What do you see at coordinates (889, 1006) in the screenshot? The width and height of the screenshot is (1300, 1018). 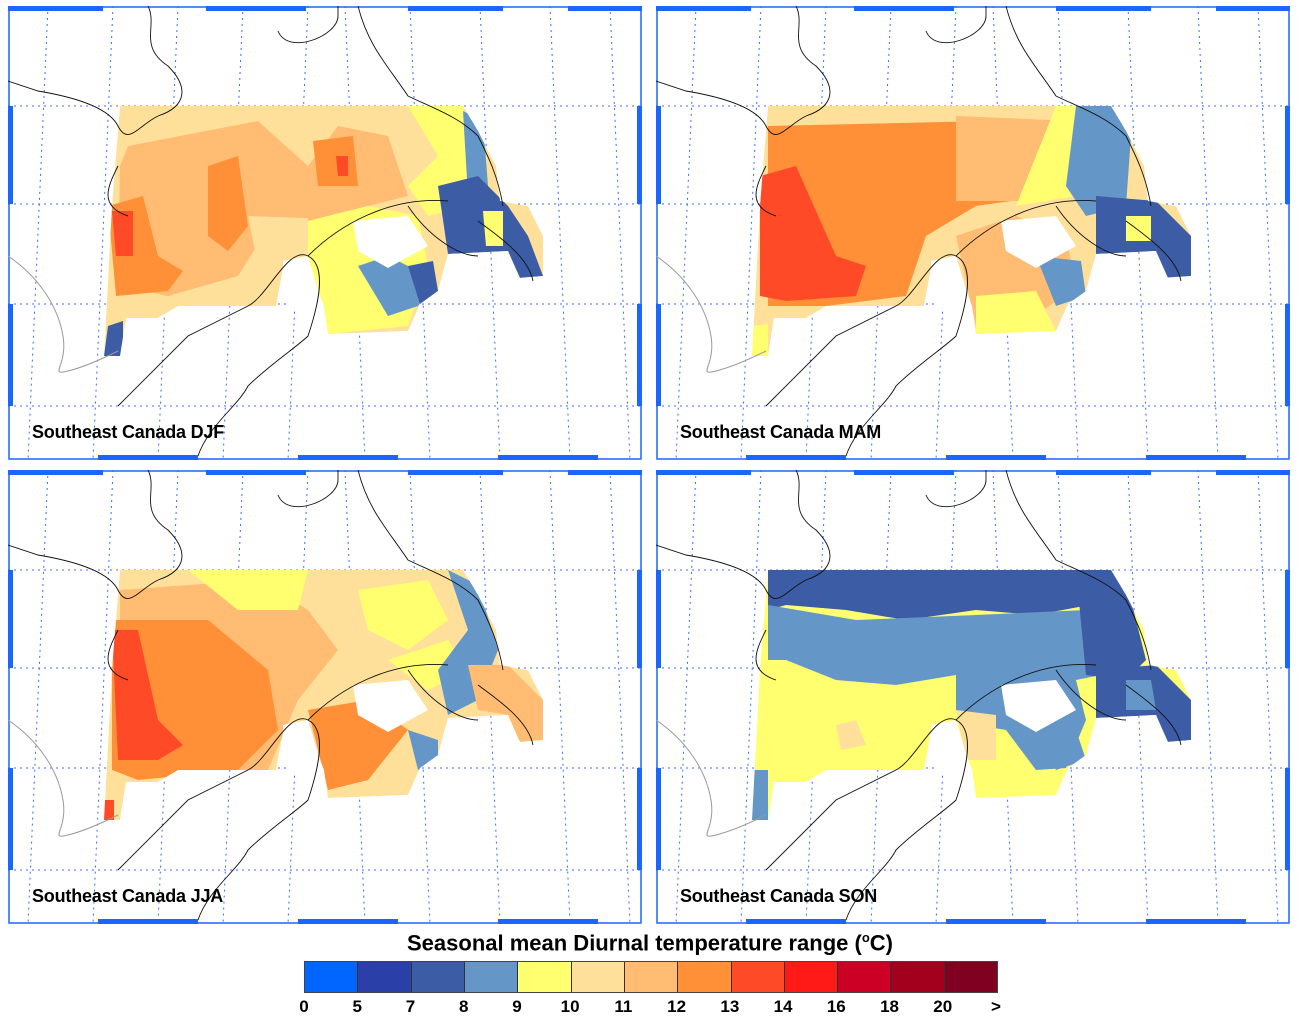 I see `colorbar-tick-label: 18` at bounding box center [889, 1006].